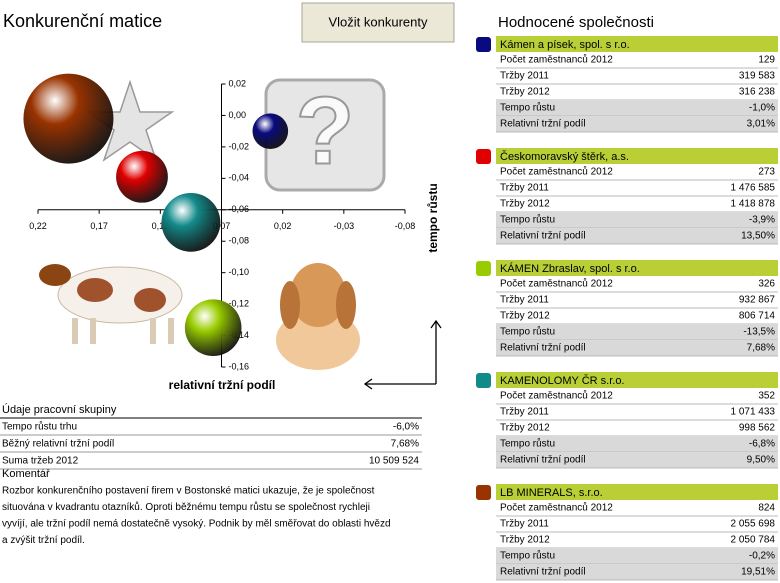 The width and height of the screenshot is (780, 583). I want to click on company-name: Kámen a písek, spol. s r.o., so click(565, 45).